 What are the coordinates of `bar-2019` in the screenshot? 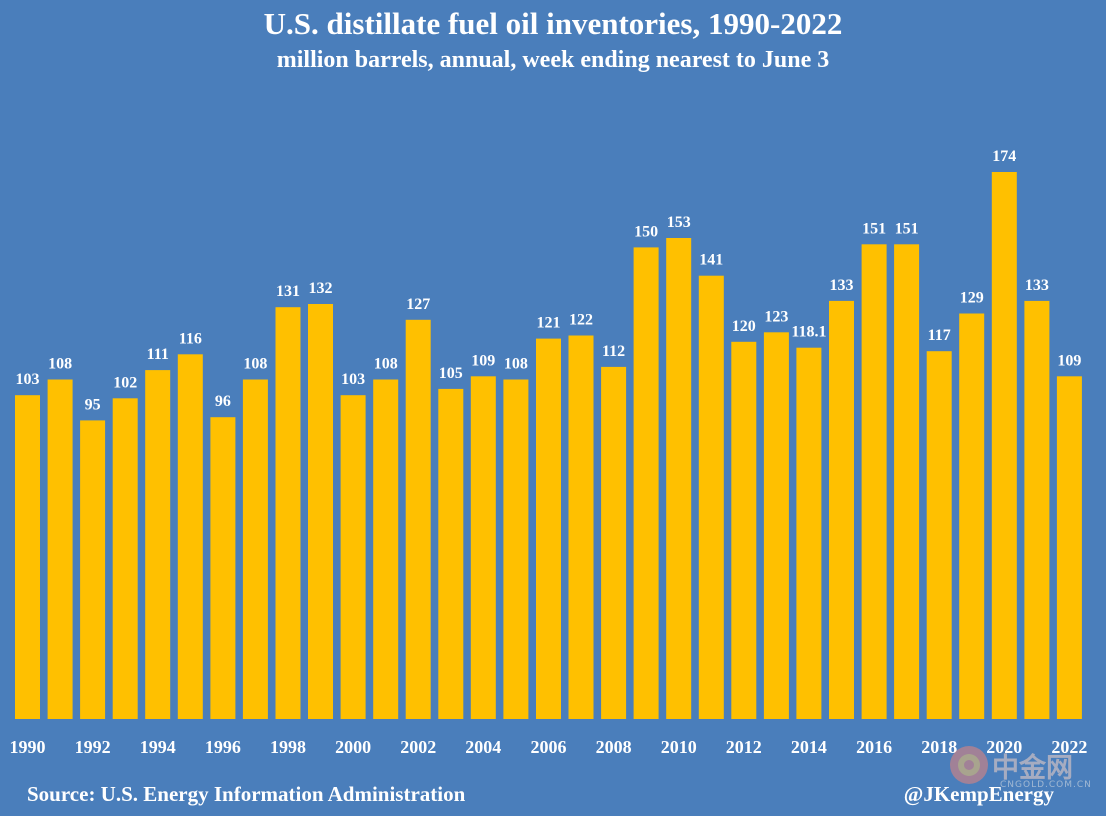 It's located at (972, 516).